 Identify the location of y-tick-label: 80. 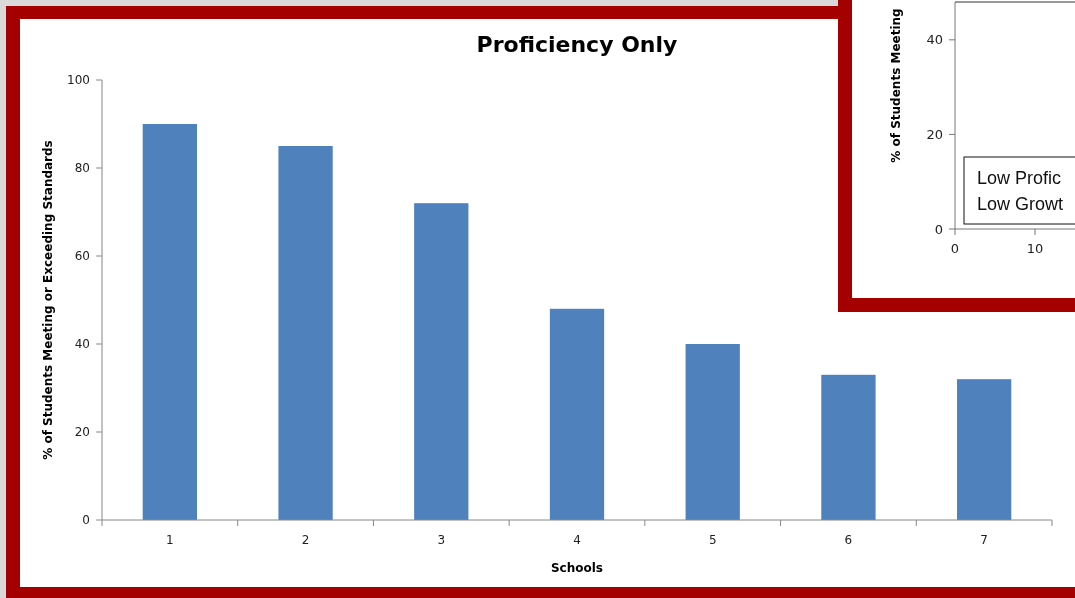
(82, 168).